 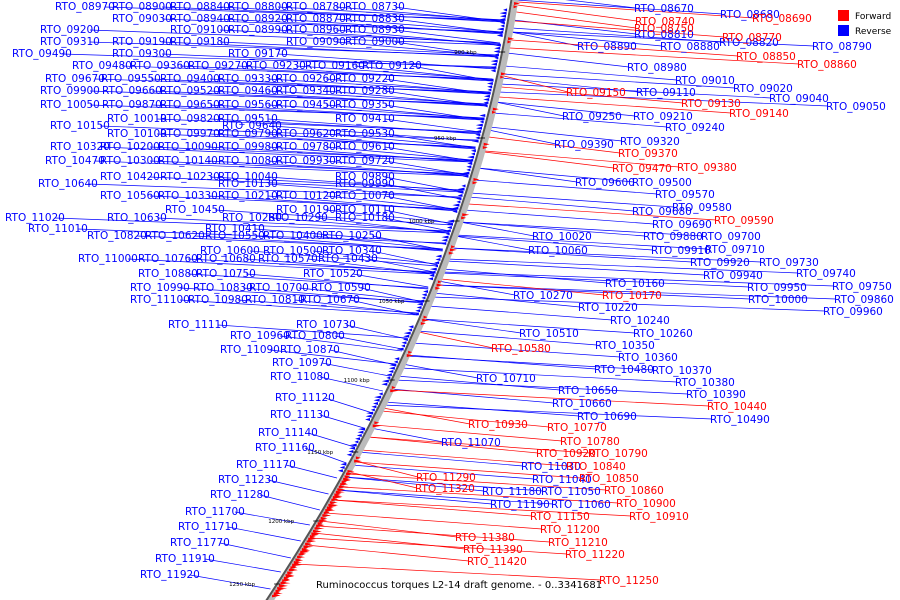 I want to click on gene-label-reverse: RTO_08670, so click(x=664, y=9).